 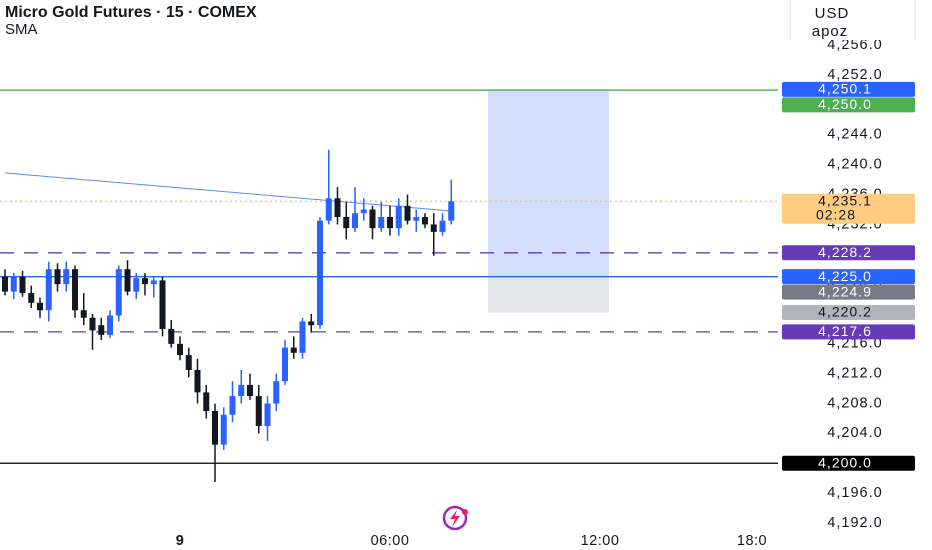 I want to click on y-tick-label: 4,256.0, so click(x=854, y=45).